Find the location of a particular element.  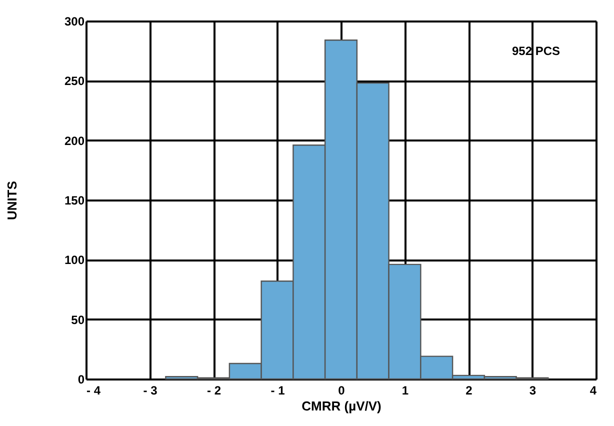

y-axis-title: UNITS is located at coordinates (12, 200).